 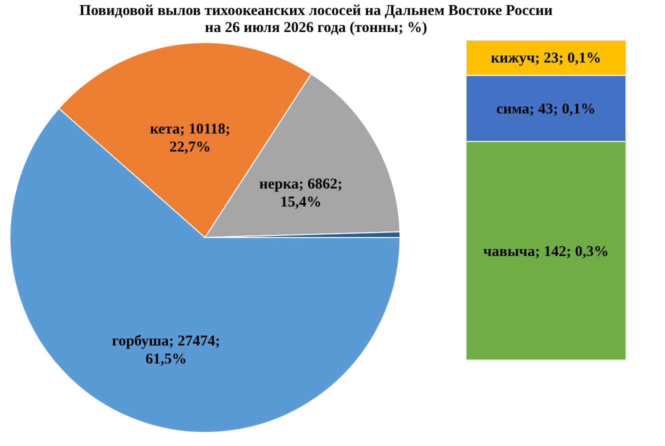 I want to click on data-label: чавыча; 142; 0,3%, so click(x=546, y=252).